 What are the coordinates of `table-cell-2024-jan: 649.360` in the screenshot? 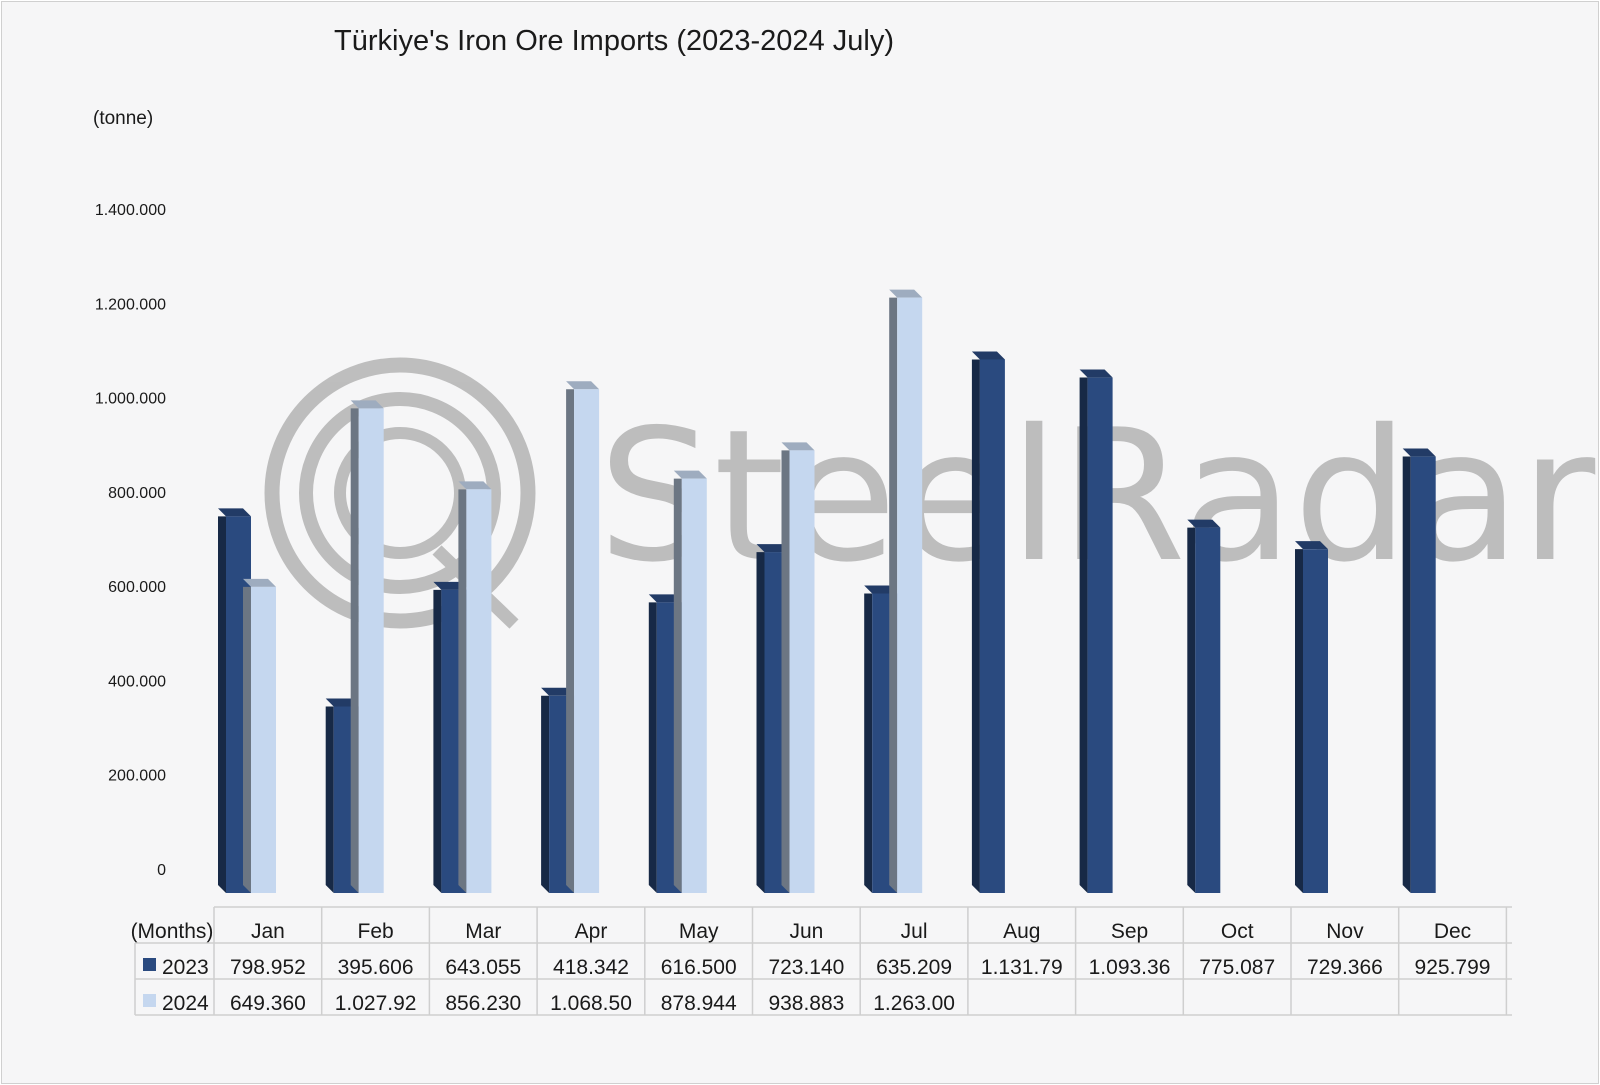 It's located at (268, 1003).